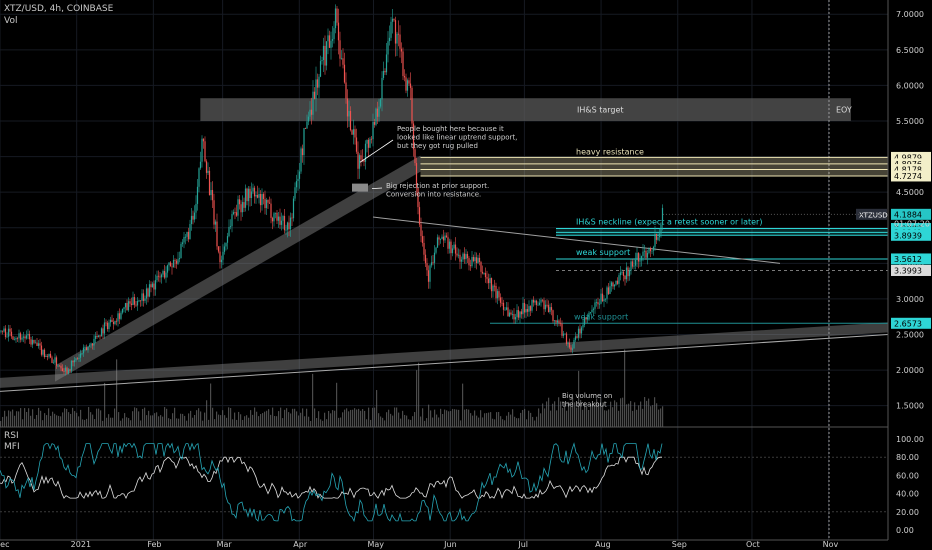 This screenshot has height=550, width=932. I want to click on x-tick-label: Sep, so click(679, 544).